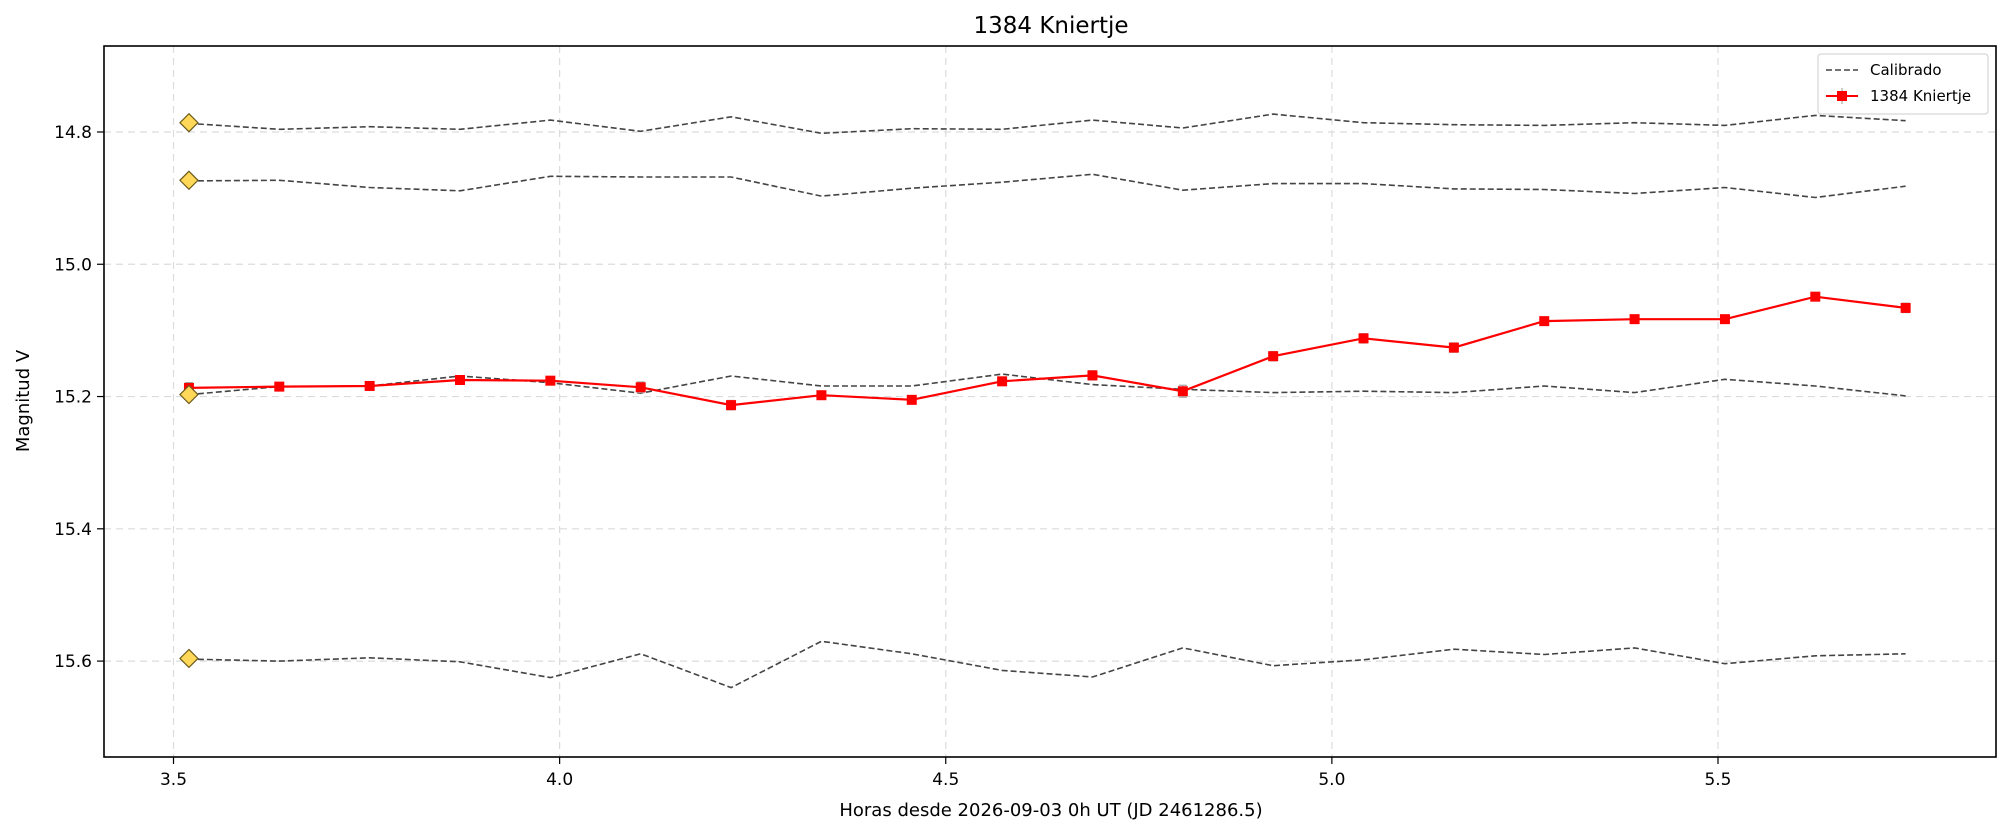 The width and height of the screenshot is (2012, 834). I want to click on x-tick-label: 4.0, so click(559, 780).